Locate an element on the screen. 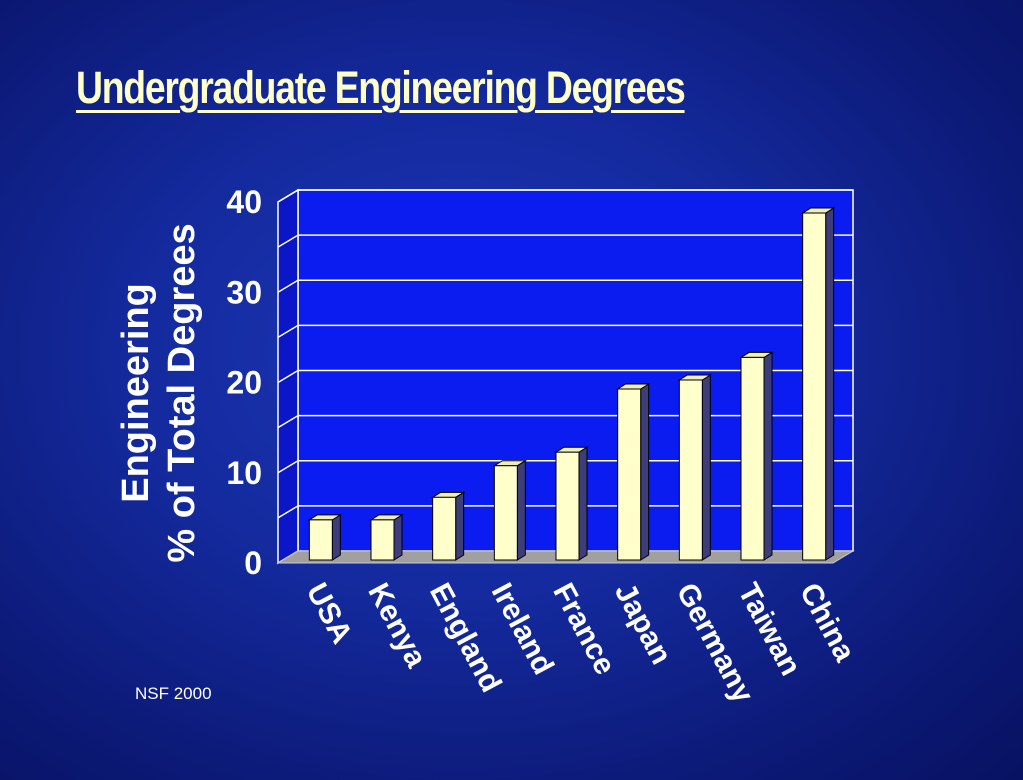  source-note: NSF 2000 is located at coordinates (173, 693).